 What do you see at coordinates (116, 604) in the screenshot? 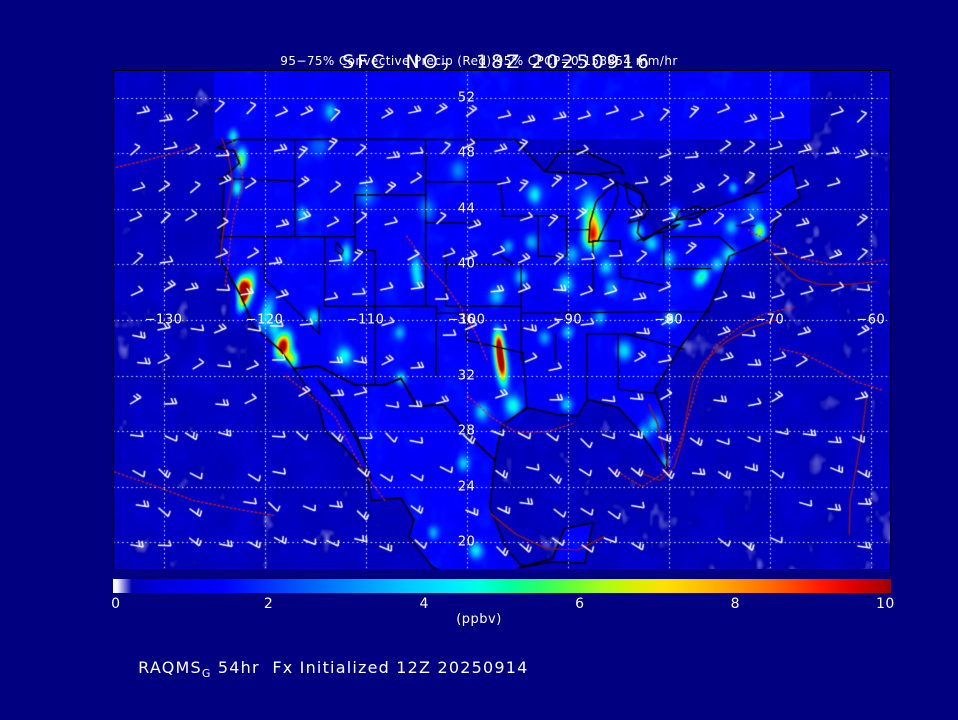
I see `colorbar-tick: 0` at bounding box center [116, 604].